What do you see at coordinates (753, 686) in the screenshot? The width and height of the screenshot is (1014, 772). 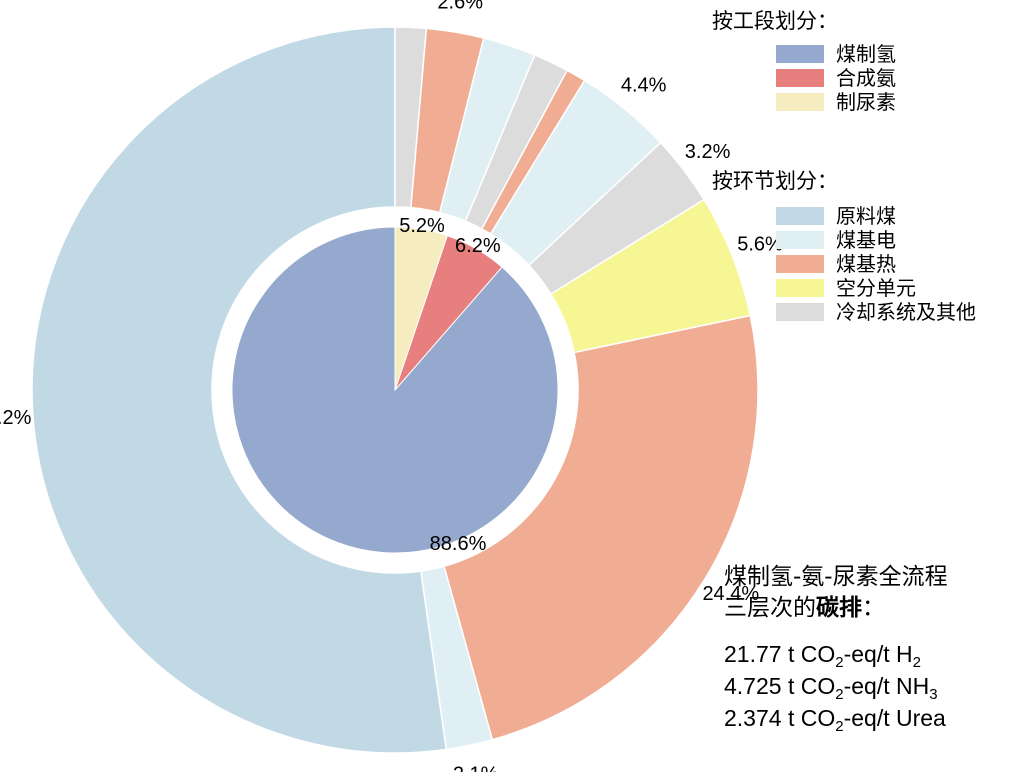 I see `summary-value: 4.725` at bounding box center [753, 686].